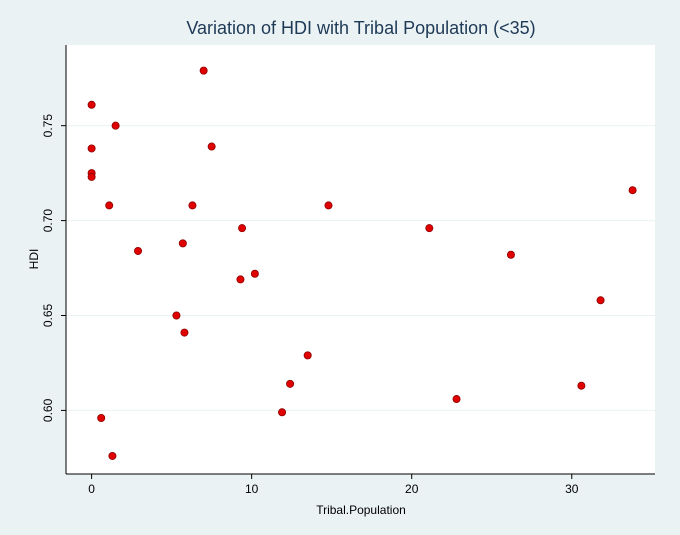 This screenshot has width=680, height=535. Describe the element at coordinates (91, 489) in the screenshot. I see `x-tick-label-0: 0` at that location.